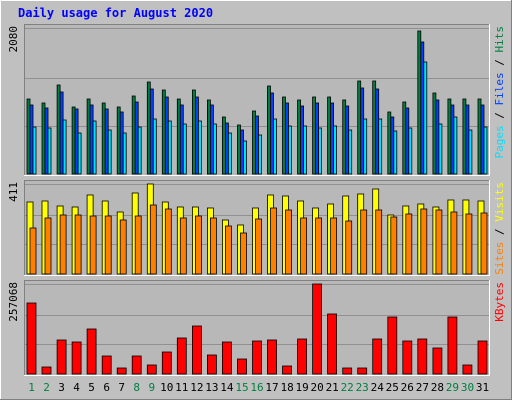 This screenshot has height=400, width=512. I want to click on x-tick-label: 18, so click(286, 387).